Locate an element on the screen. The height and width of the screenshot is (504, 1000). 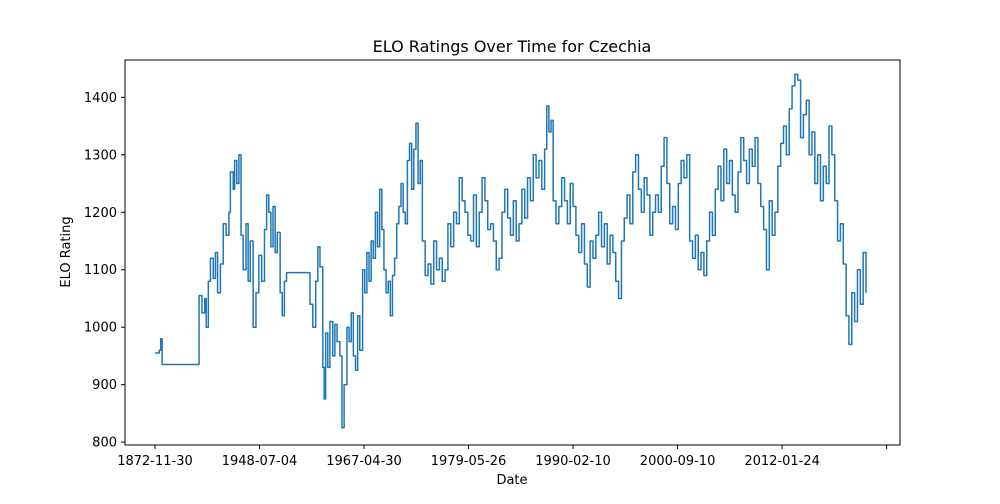
y-axis-label: ELO Rating is located at coordinates (66, 251).